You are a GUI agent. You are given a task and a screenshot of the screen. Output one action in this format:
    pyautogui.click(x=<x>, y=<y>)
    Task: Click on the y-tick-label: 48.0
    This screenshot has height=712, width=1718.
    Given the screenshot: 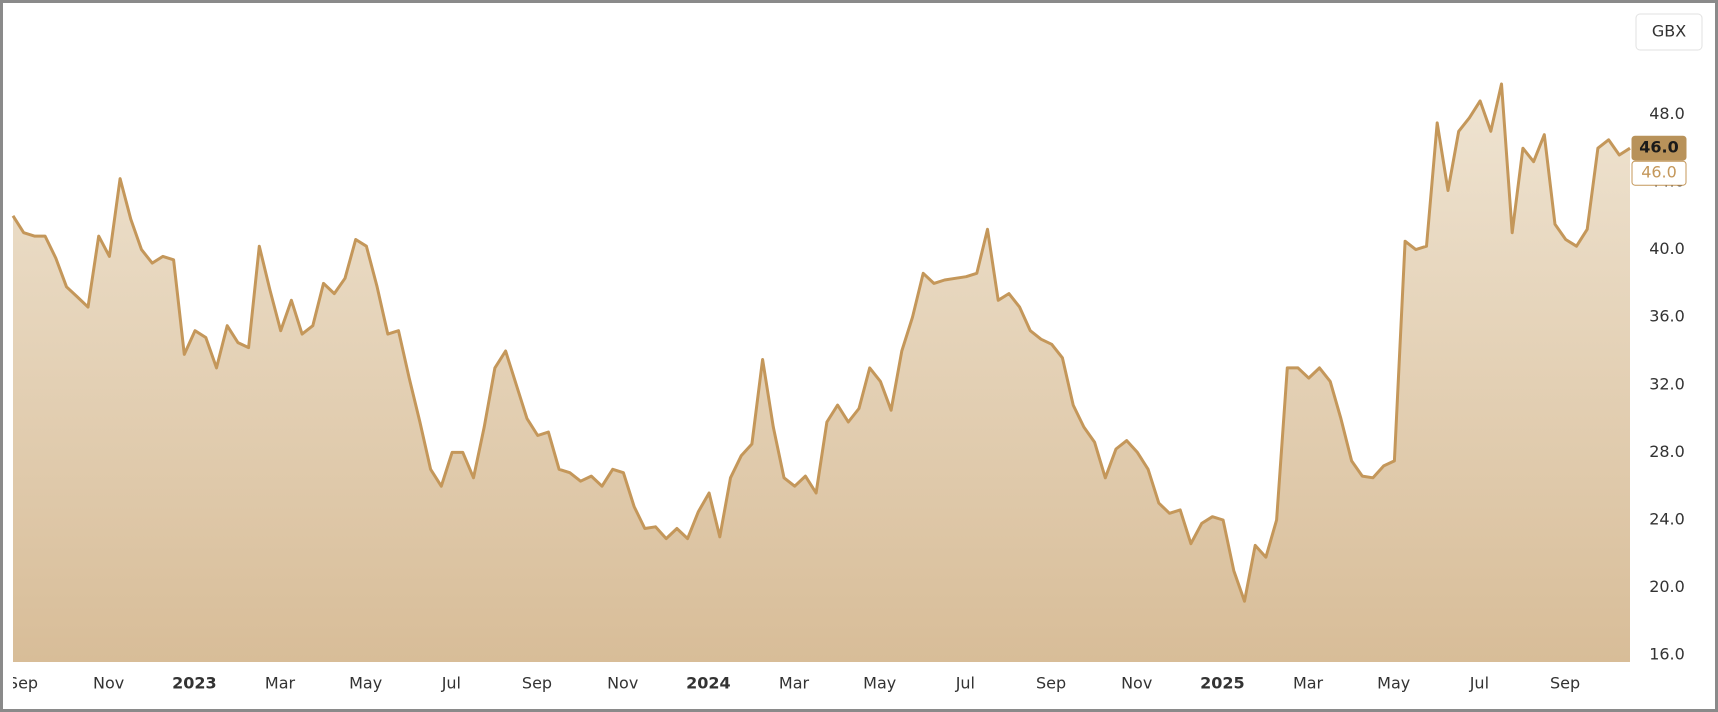 What is the action you would take?
    pyautogui.click(x=1667, y=113)
    